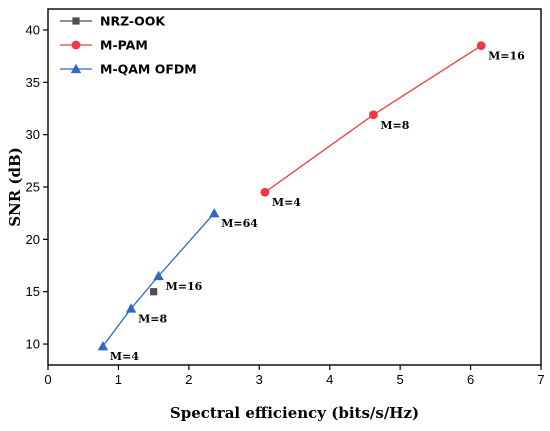 The width and height of the screenshot is (550, 431). I want to click on series-nrz-ook, so click(154, 292).